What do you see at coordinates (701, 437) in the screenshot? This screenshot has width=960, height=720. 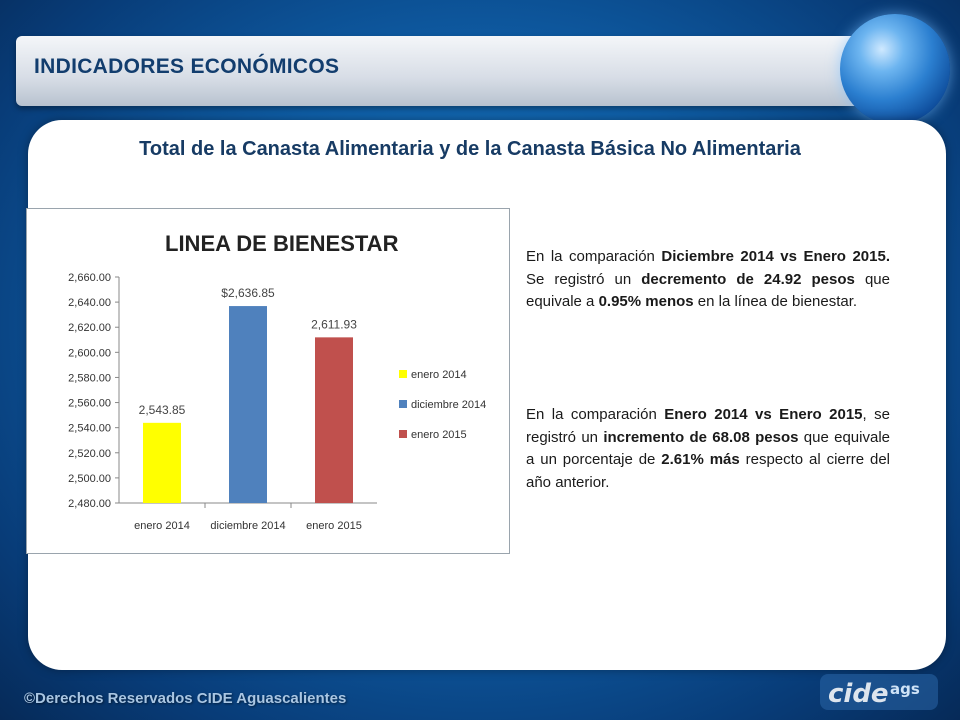 I see `p2-bold-2: incremento de 68.08 pesos` at bounding box center [701, 437].